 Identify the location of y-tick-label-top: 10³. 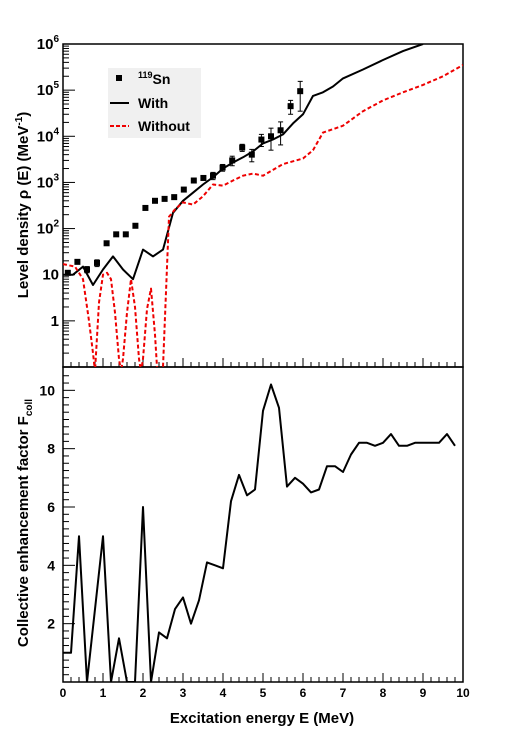
(48, 181).